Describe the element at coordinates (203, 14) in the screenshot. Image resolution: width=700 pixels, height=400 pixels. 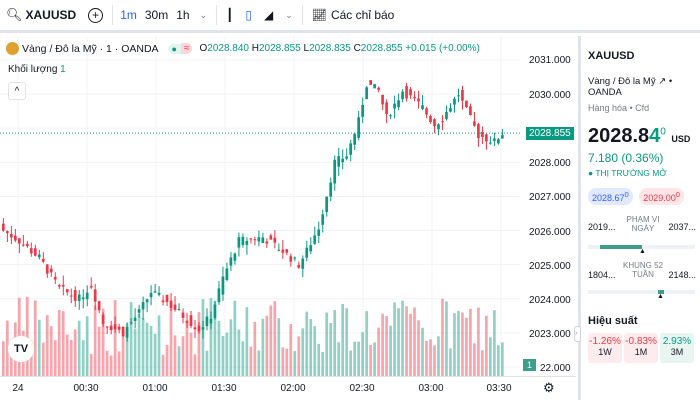
I see `interval-dropdown-chevron-icon: ⌄` at that location.